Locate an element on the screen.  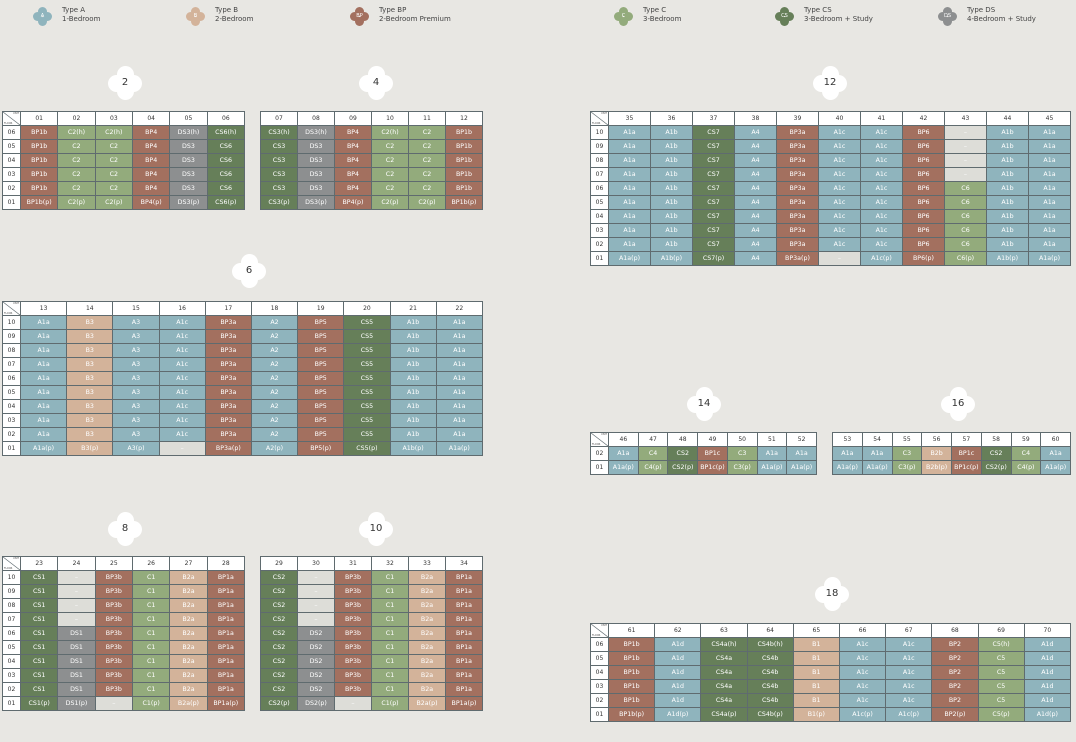
unit-cell: B2a(p) is located at coordinates (188, 703).